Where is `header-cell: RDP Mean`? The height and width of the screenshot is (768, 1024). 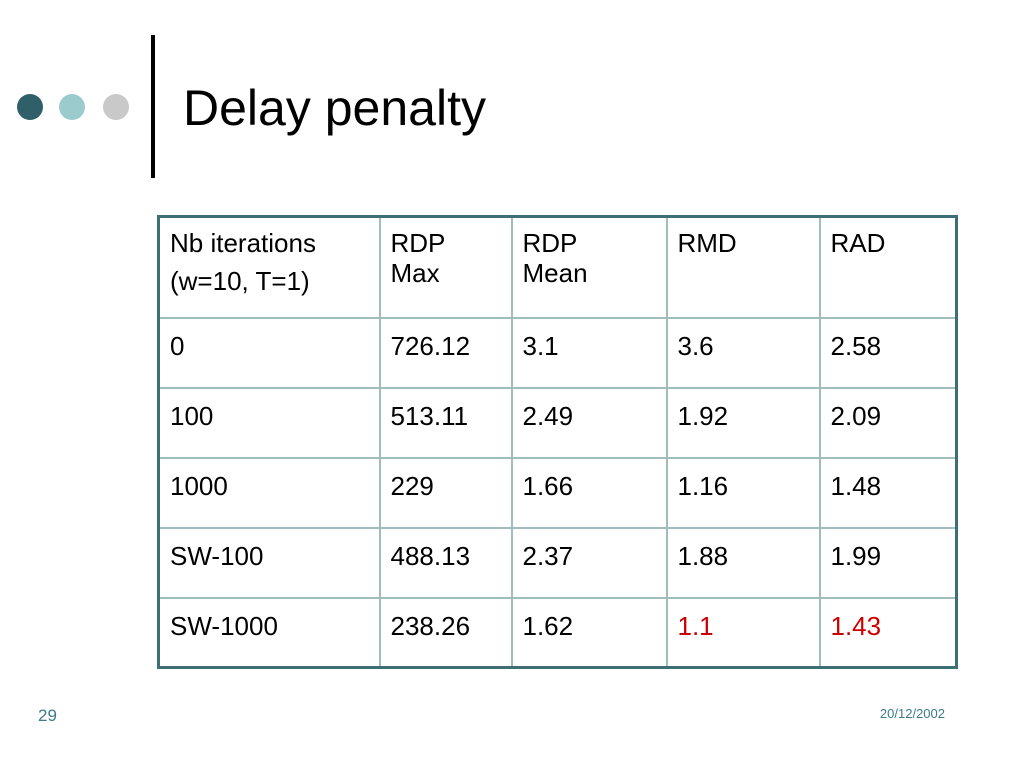 header-cell: RDP Mean is located at coordinates (589, 267).